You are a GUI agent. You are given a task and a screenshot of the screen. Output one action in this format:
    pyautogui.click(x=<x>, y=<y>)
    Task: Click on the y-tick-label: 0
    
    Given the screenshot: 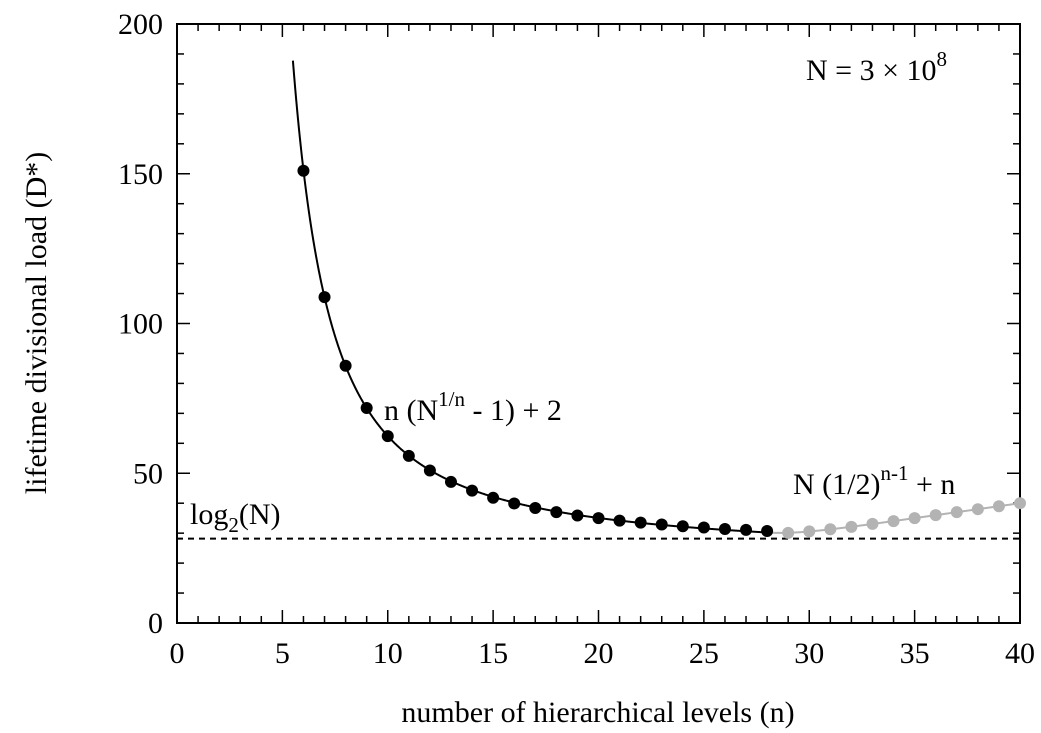 What is the action you would take?
    pyautogui.click(x=155, y=623)
    